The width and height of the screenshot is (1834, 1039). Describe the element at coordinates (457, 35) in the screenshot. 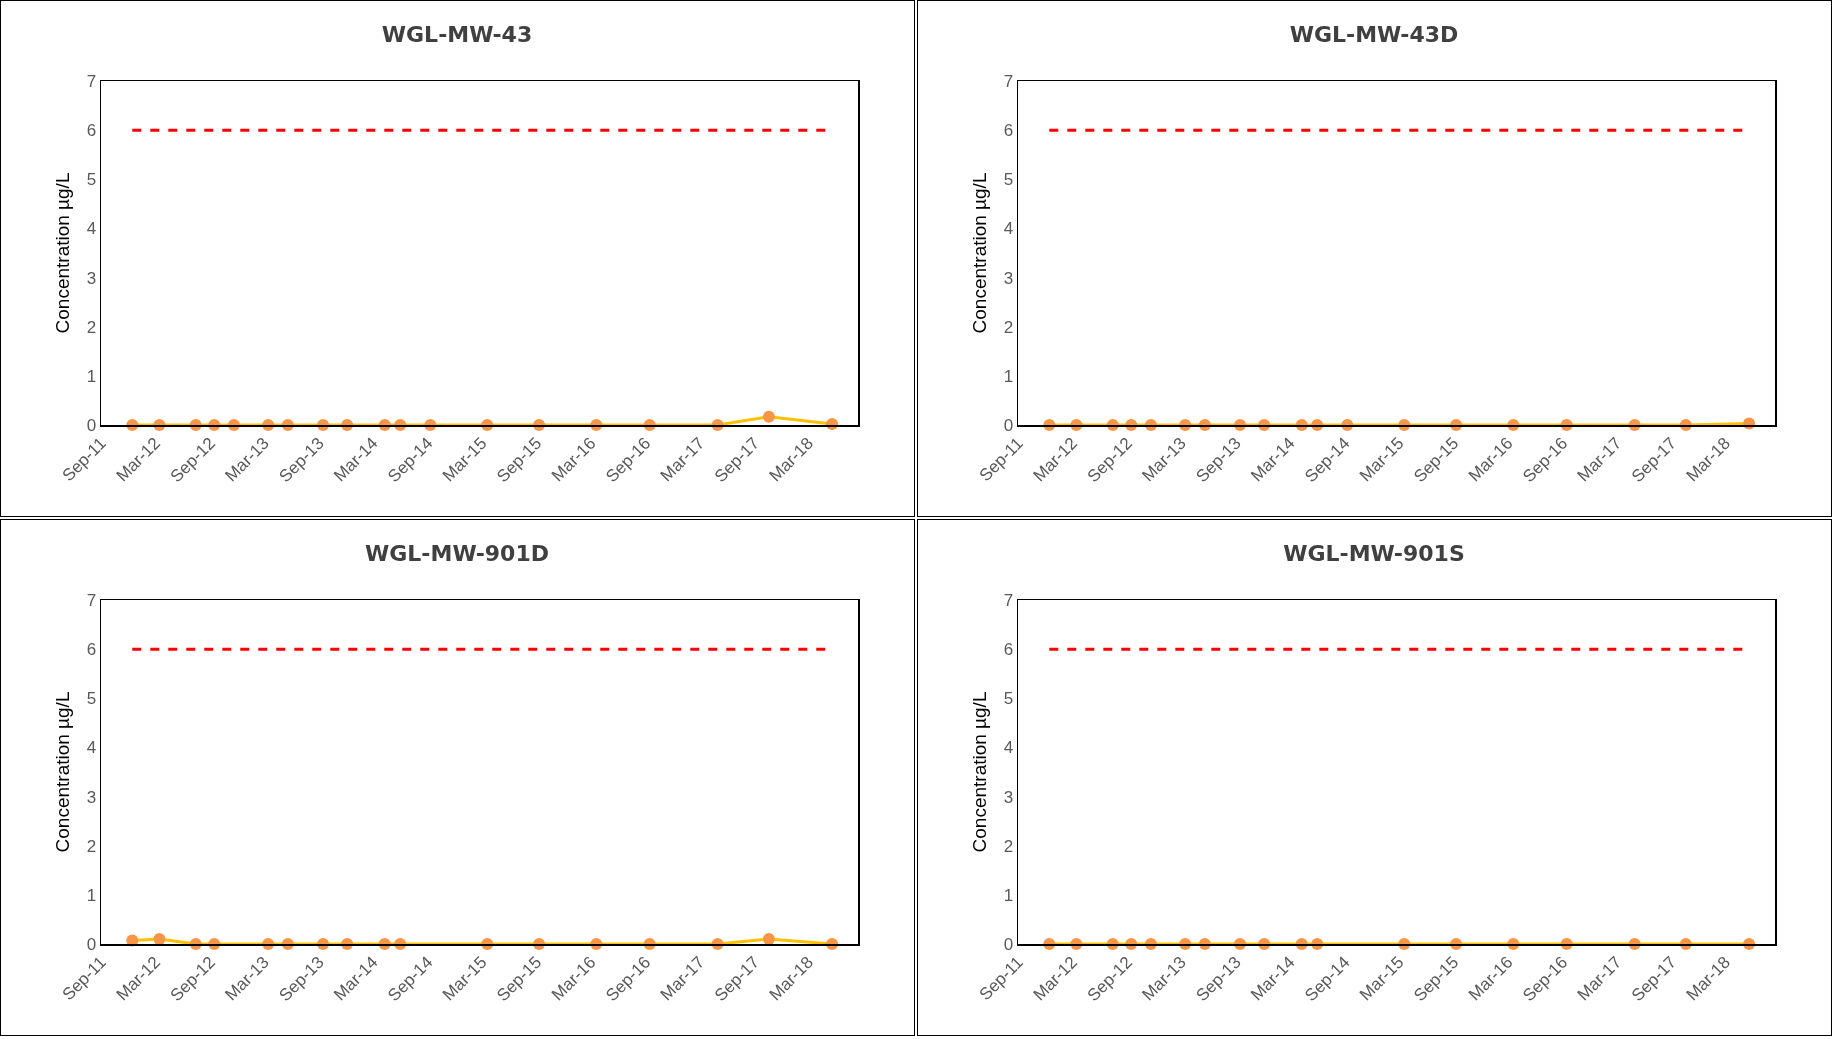

I see `chart-title: WGL-MW-43` at that location.